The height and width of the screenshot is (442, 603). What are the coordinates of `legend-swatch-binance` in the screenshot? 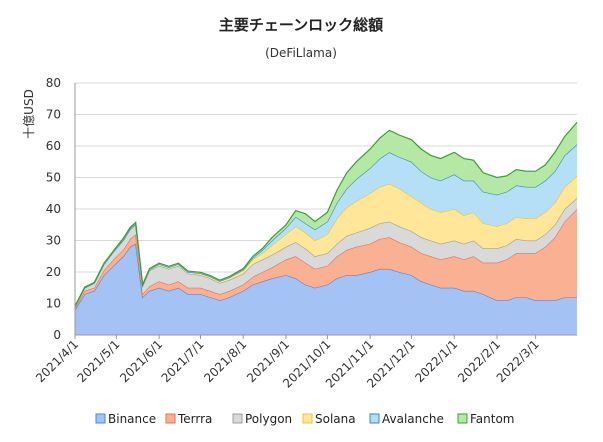 It's located at (100, 418).